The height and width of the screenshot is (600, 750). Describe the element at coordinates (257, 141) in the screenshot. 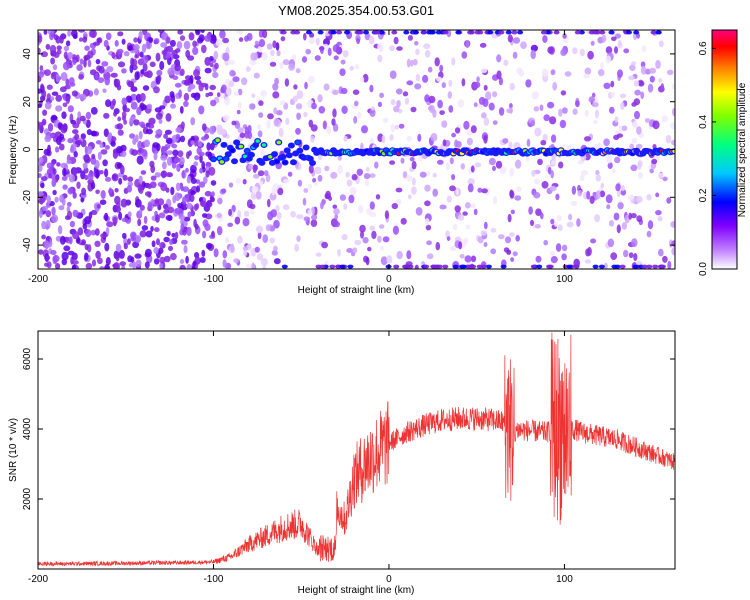

I see `carrier-line-cell` at that location.